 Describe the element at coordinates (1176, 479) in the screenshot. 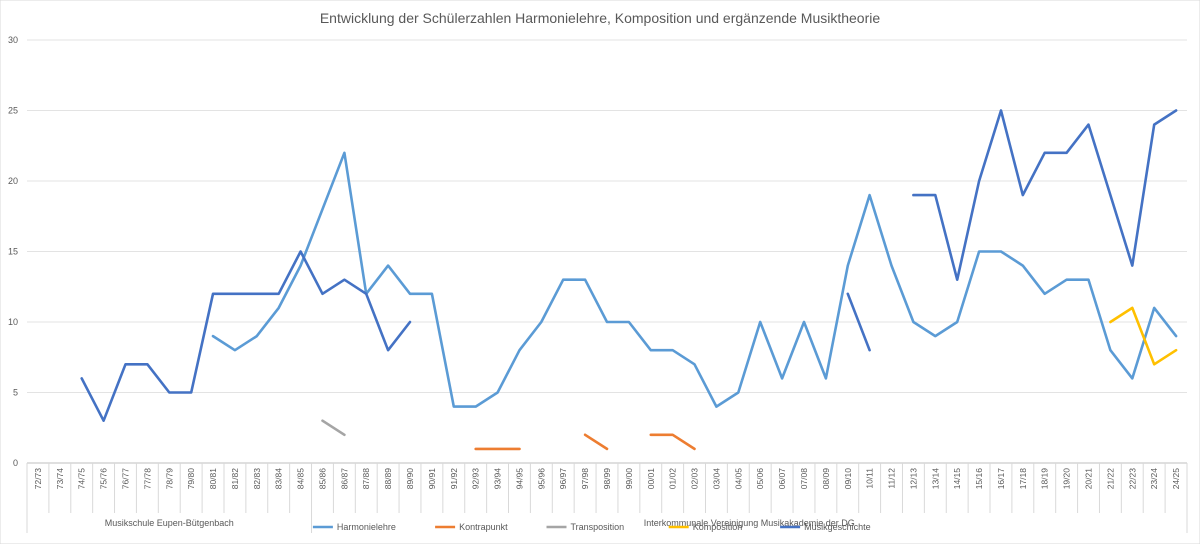

I see `x-tick-label: 24/25` at that location.